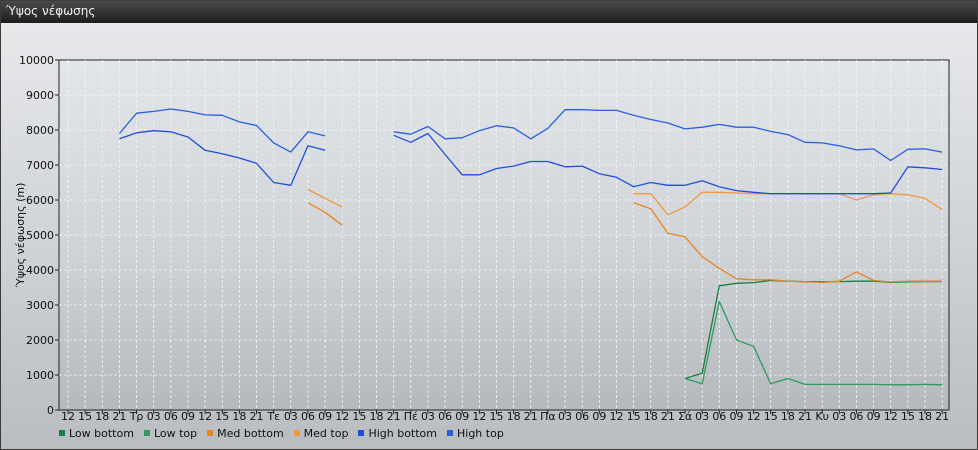  What do you see at coordinates (50, 410) in the screenshot?
I see `y-tick-label: 0` at bounding box center [50, 410].